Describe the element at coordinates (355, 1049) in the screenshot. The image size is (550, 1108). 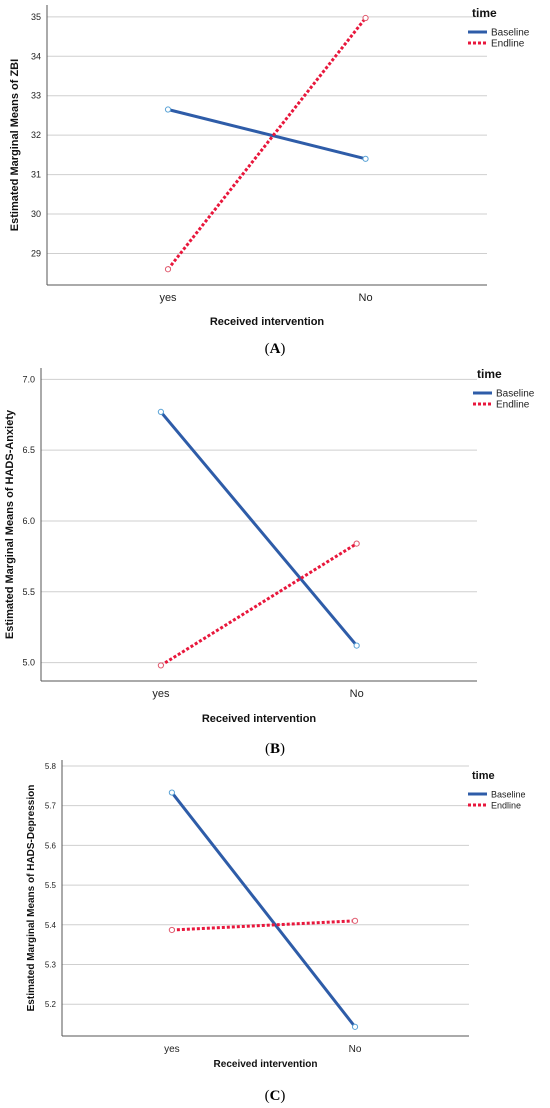
I see `panel-c-x-tick-label: No` at that location.